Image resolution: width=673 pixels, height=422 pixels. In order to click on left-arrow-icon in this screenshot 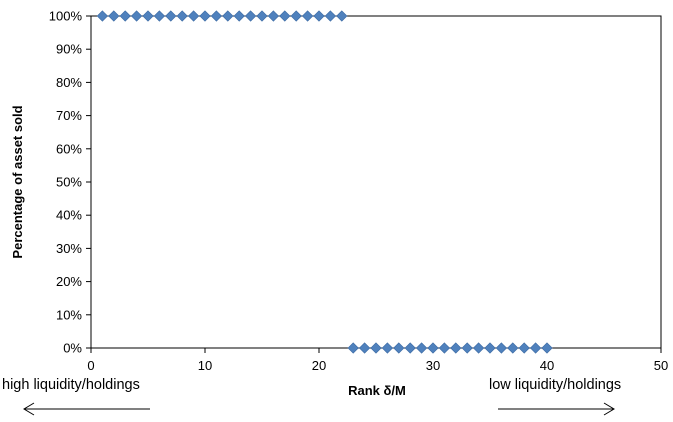, I will do `click(86, 409)`.